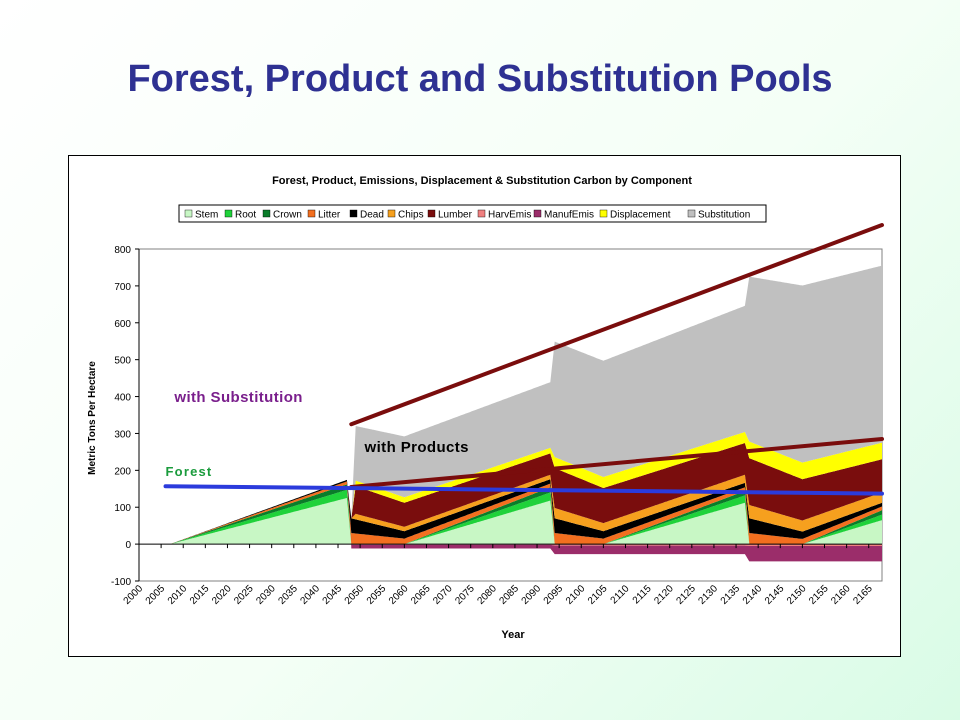 This screenshot has height=720, width=960. What do you see at coordinates (237, 397) in the screenshot?
I see `annotation-with-substitution: with Substitution` at bounding box center [237, 397].